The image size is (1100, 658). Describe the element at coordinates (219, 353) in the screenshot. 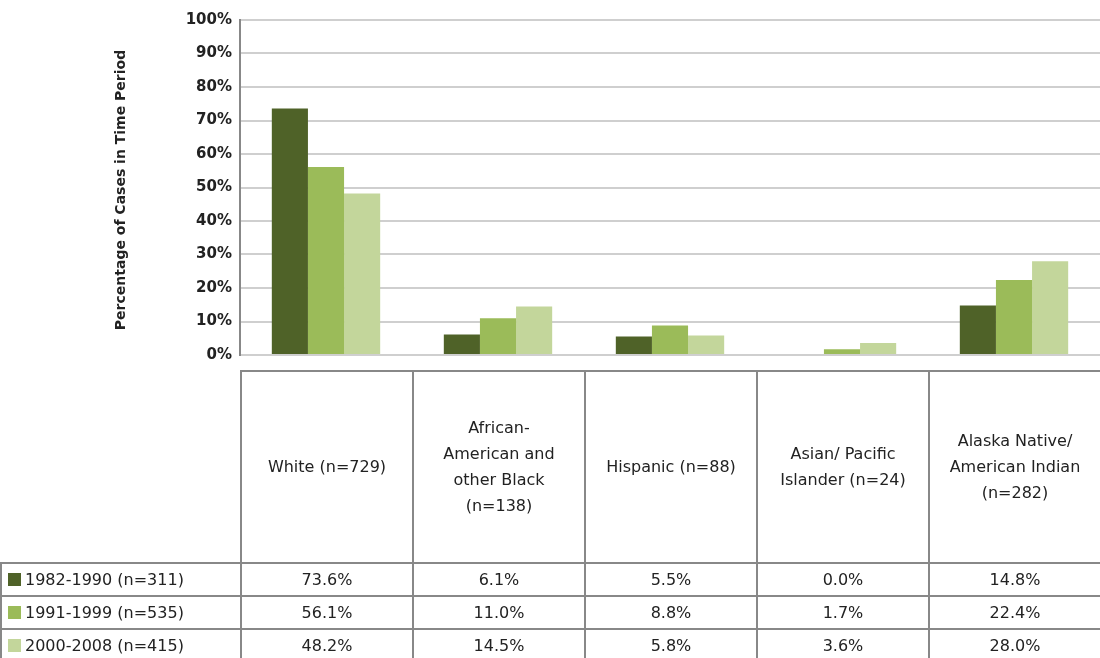

I see `y-tick-label: 0%` at that location.